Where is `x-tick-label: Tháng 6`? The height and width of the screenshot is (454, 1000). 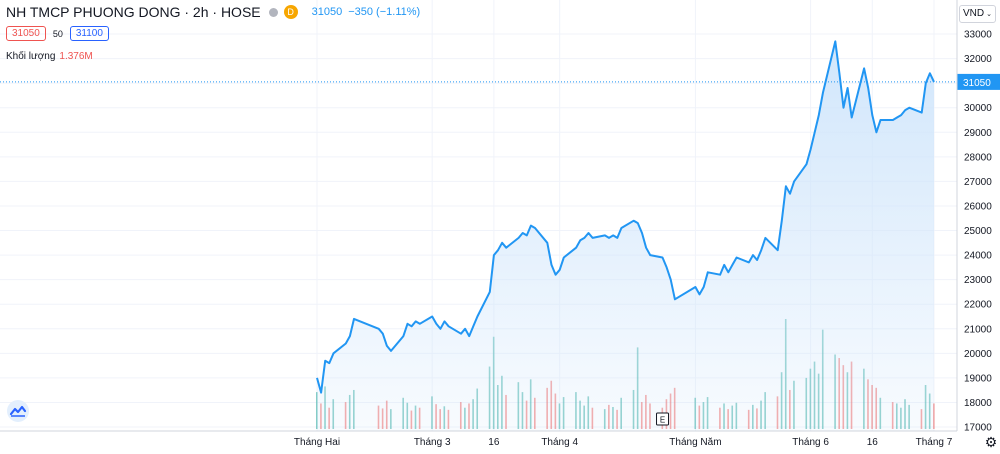 x-tick-label: Tháng 6 is located at coordinates (810, 442).